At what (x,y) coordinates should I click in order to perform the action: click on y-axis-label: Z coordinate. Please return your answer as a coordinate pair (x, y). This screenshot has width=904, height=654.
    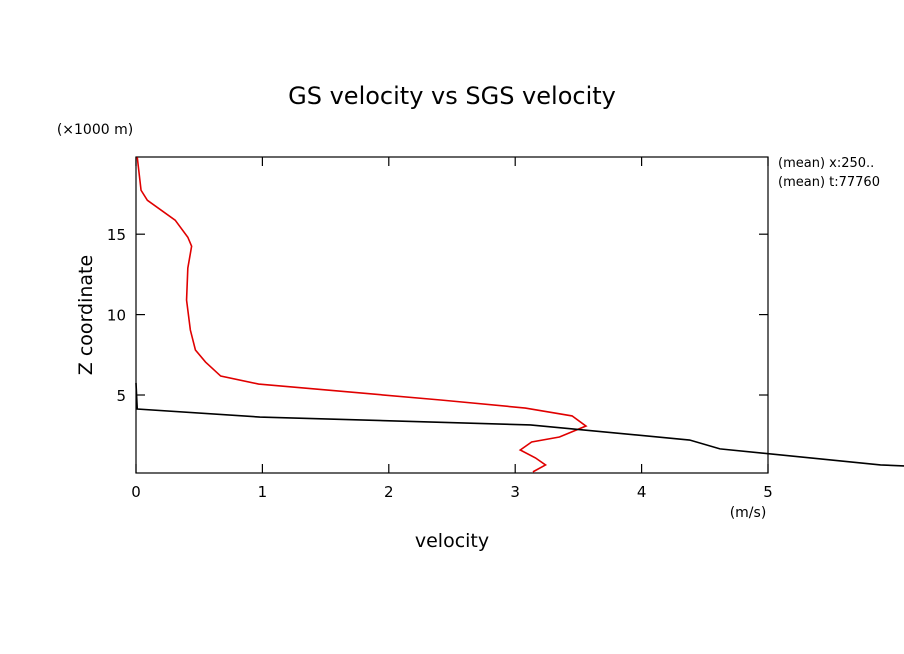
    Looking at the image, I should click on (86, 315).